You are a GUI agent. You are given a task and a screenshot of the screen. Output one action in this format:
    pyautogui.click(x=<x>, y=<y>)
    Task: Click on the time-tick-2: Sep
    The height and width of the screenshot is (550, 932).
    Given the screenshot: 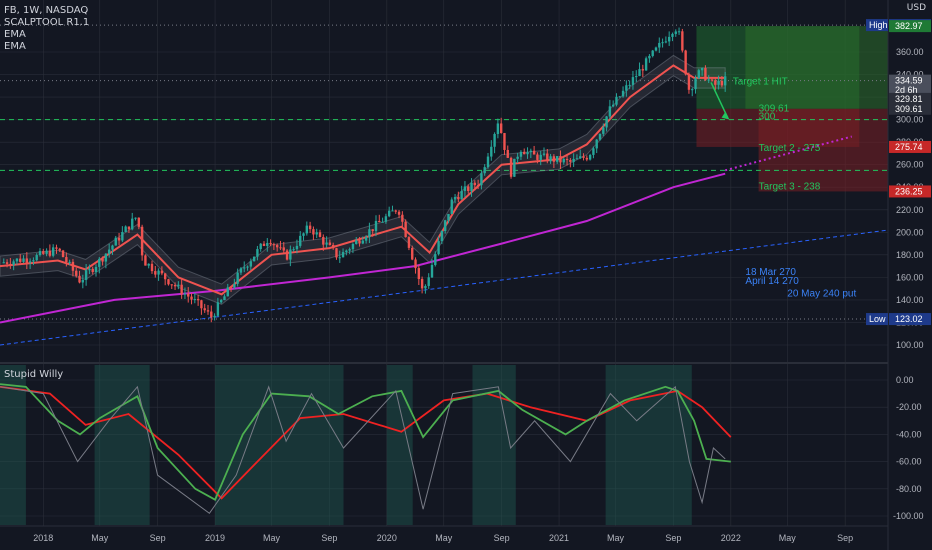 What is the action you would take?
    pyautogui.click(x=158, y=538)
    